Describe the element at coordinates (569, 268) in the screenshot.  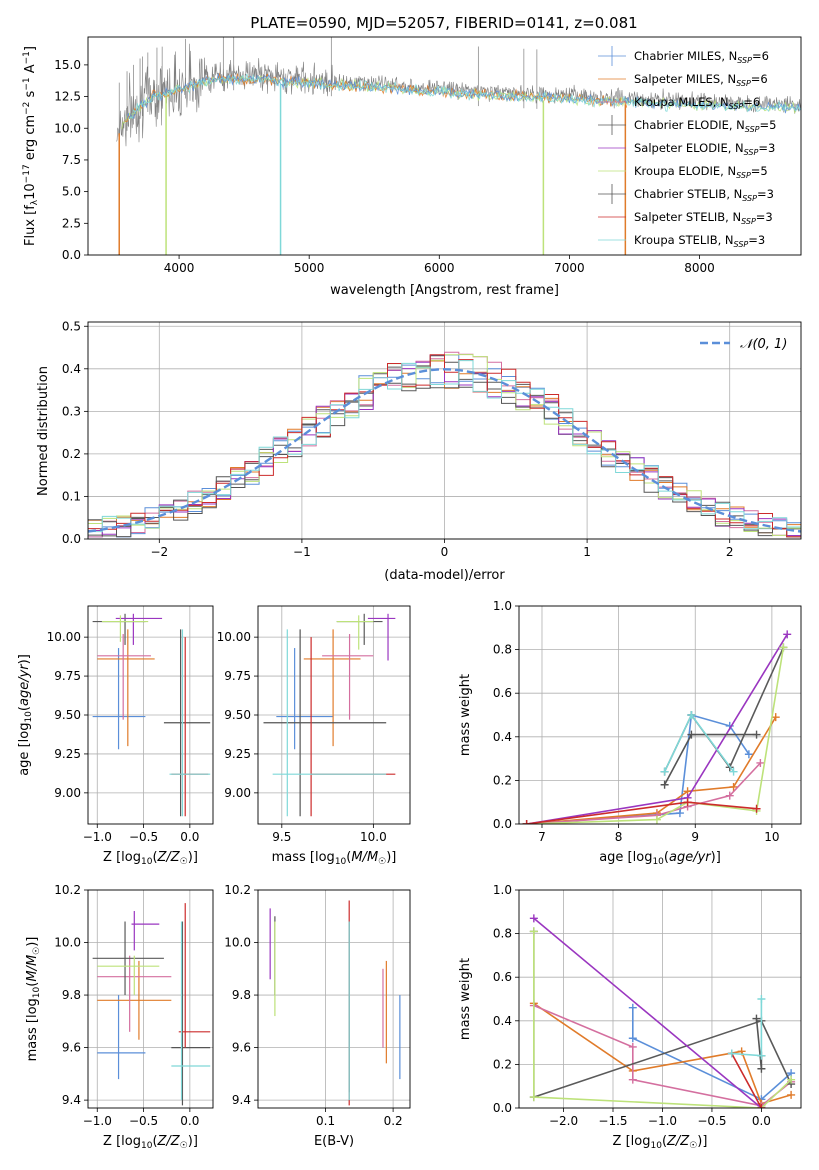
I see `spectrum-xtick-label: 7000` at that location.